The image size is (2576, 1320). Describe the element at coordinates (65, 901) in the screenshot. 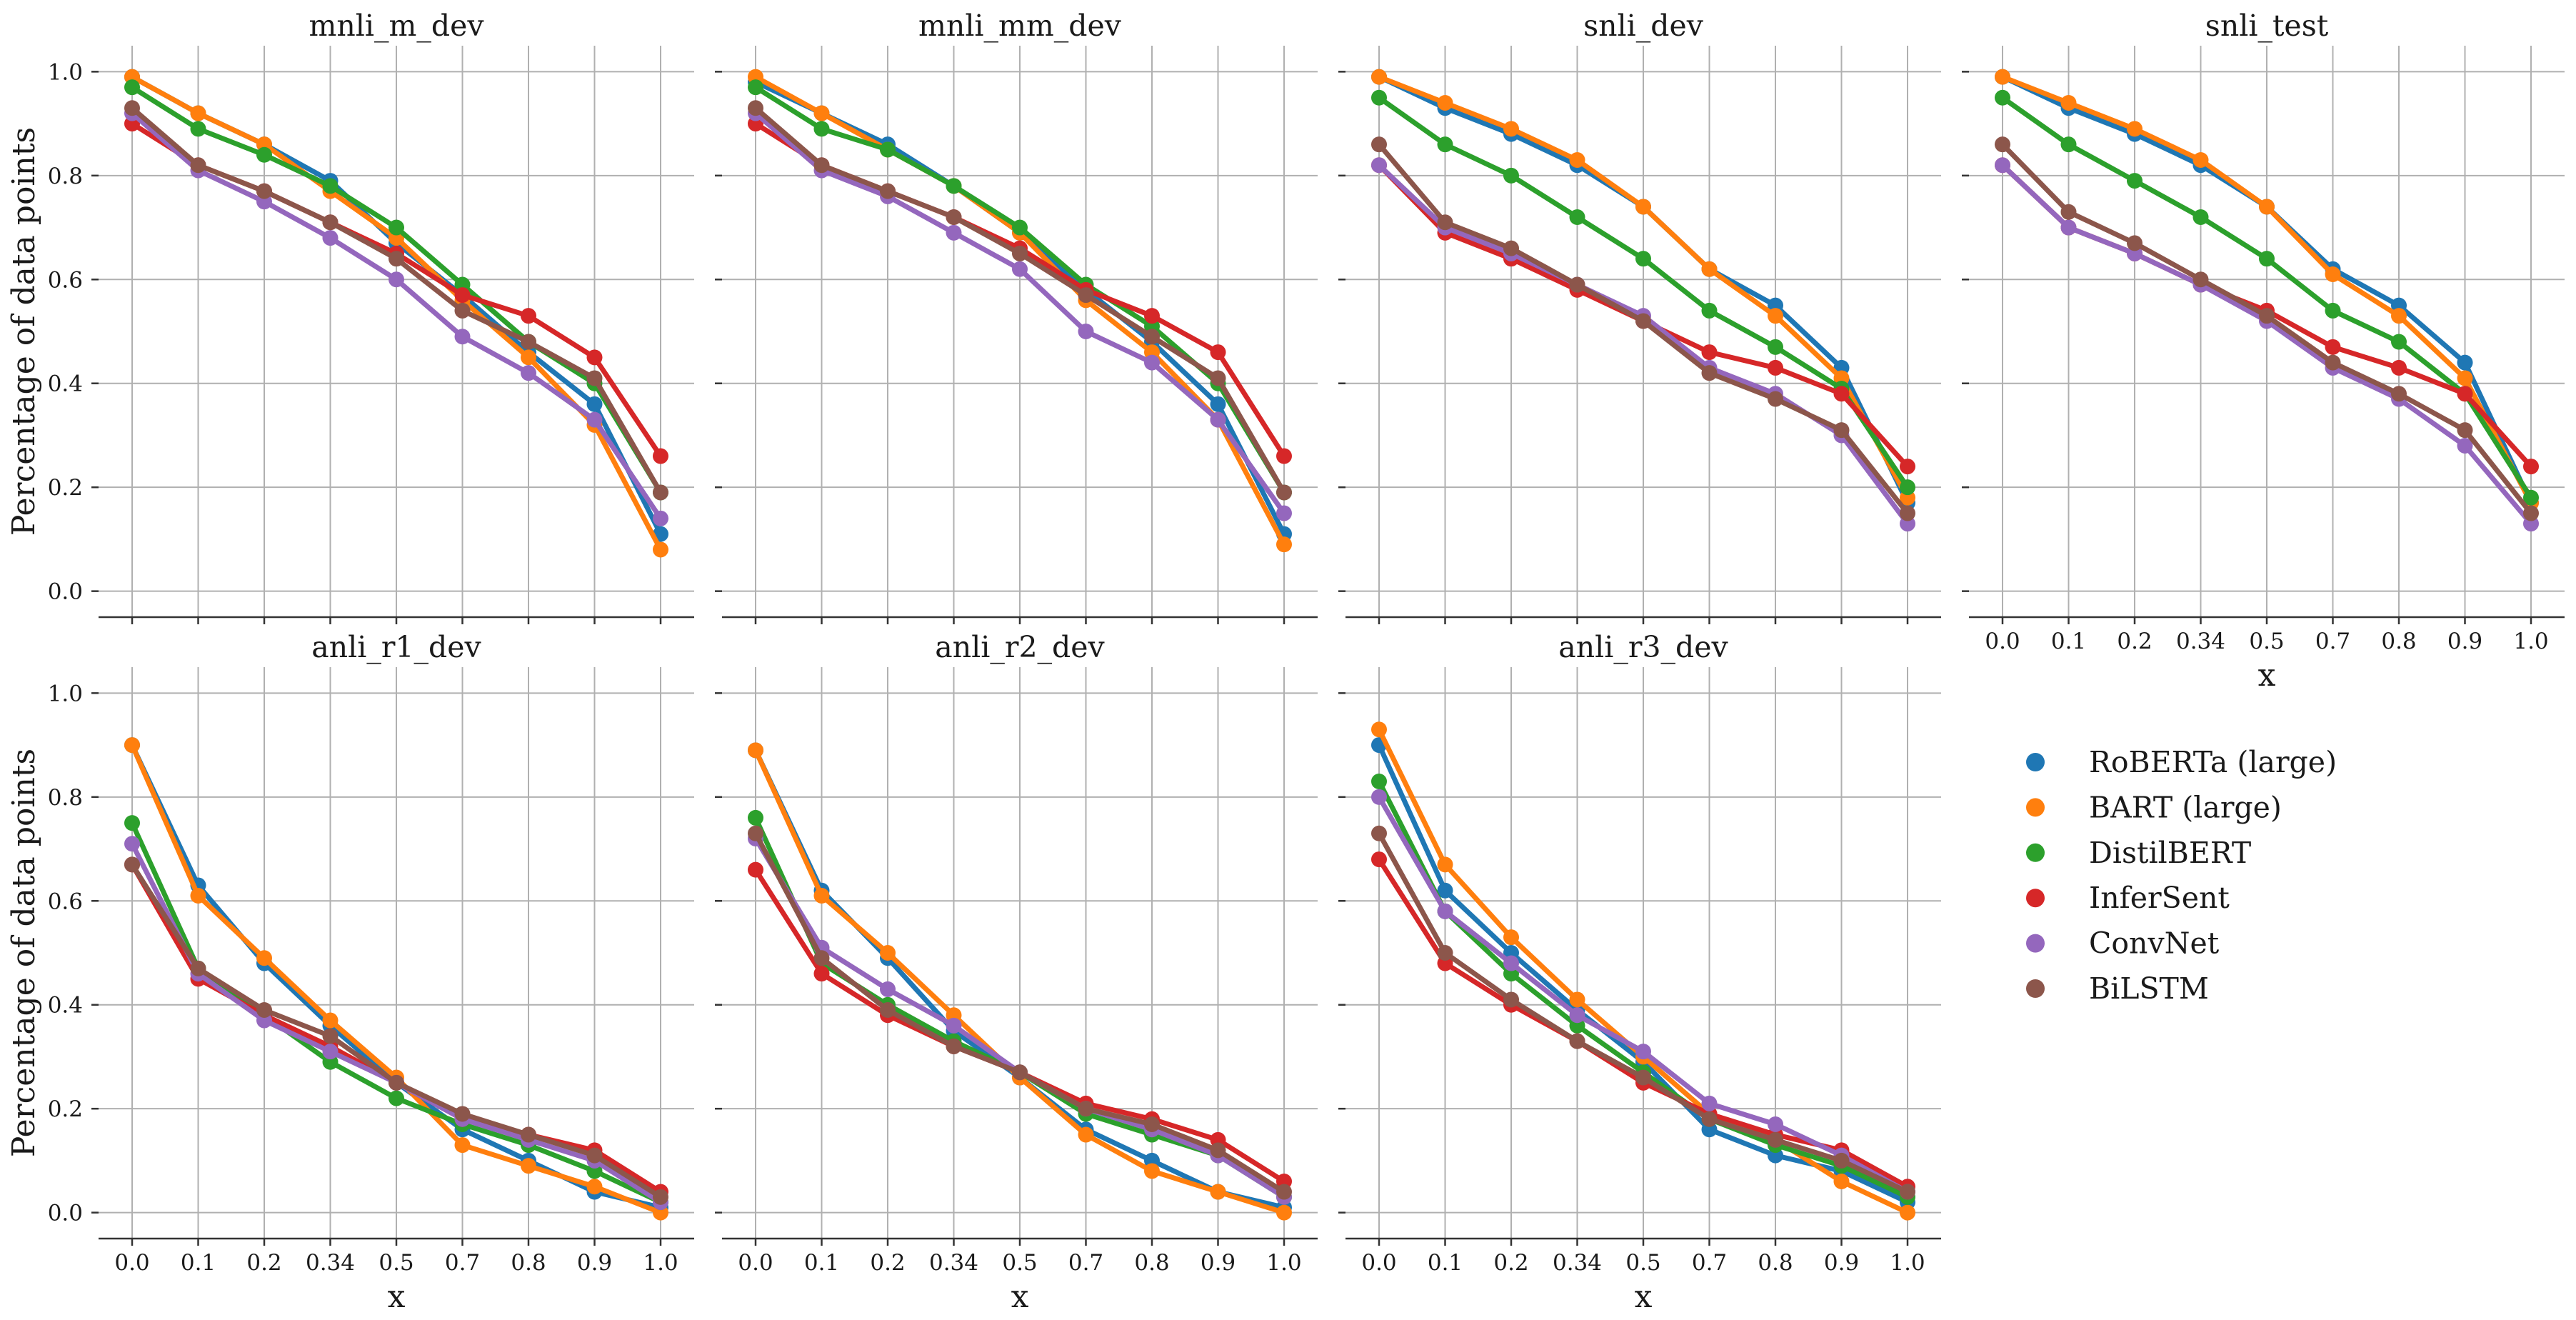

I see `y-tick-label: 0.6` at that location.